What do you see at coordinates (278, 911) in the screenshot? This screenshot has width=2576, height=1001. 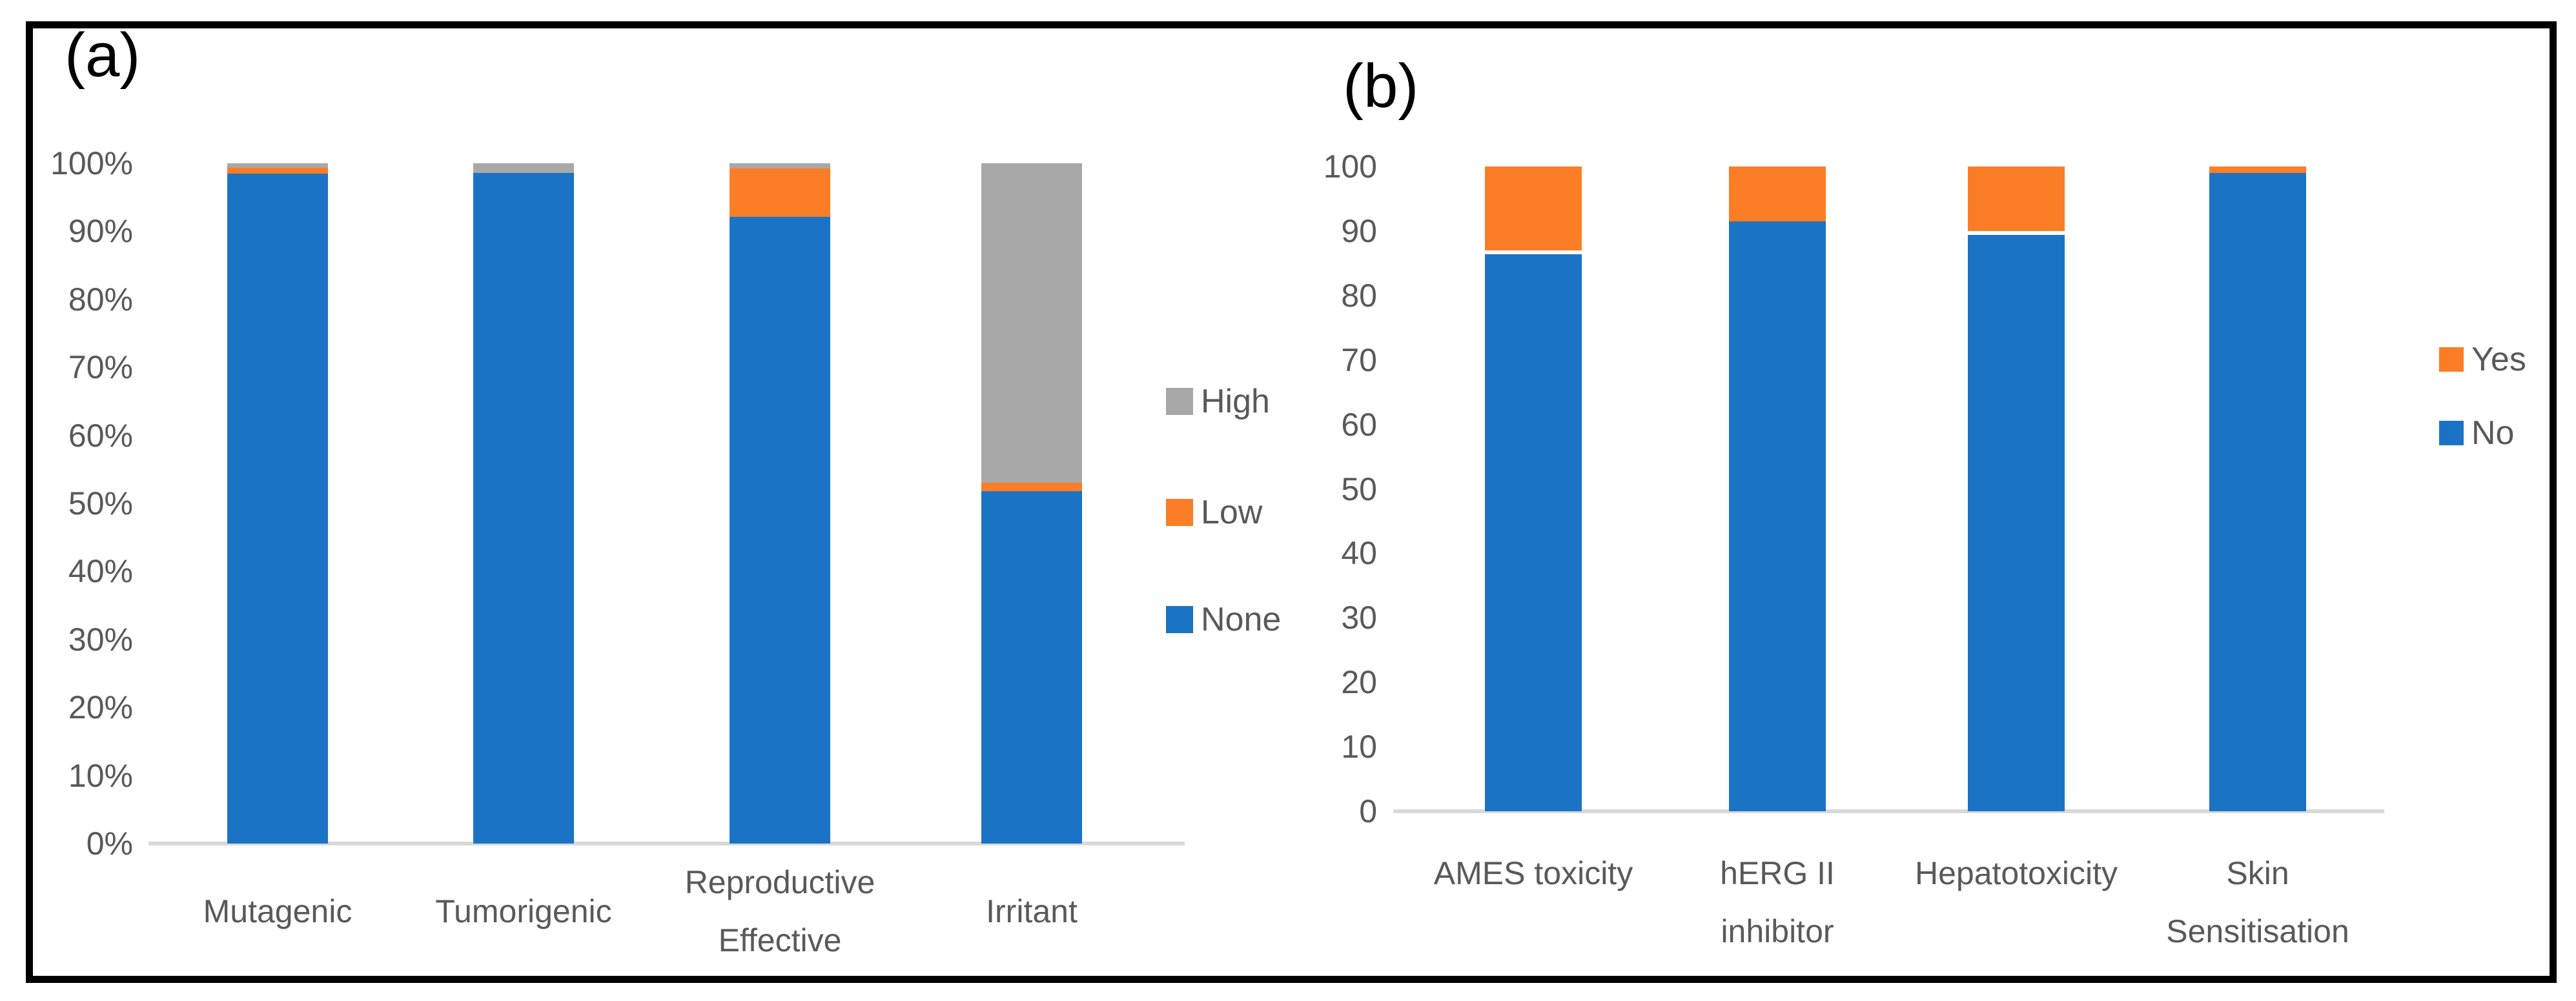 I see `x-label-mutagenic: Mutagenic` at bounding box center [278, 911].